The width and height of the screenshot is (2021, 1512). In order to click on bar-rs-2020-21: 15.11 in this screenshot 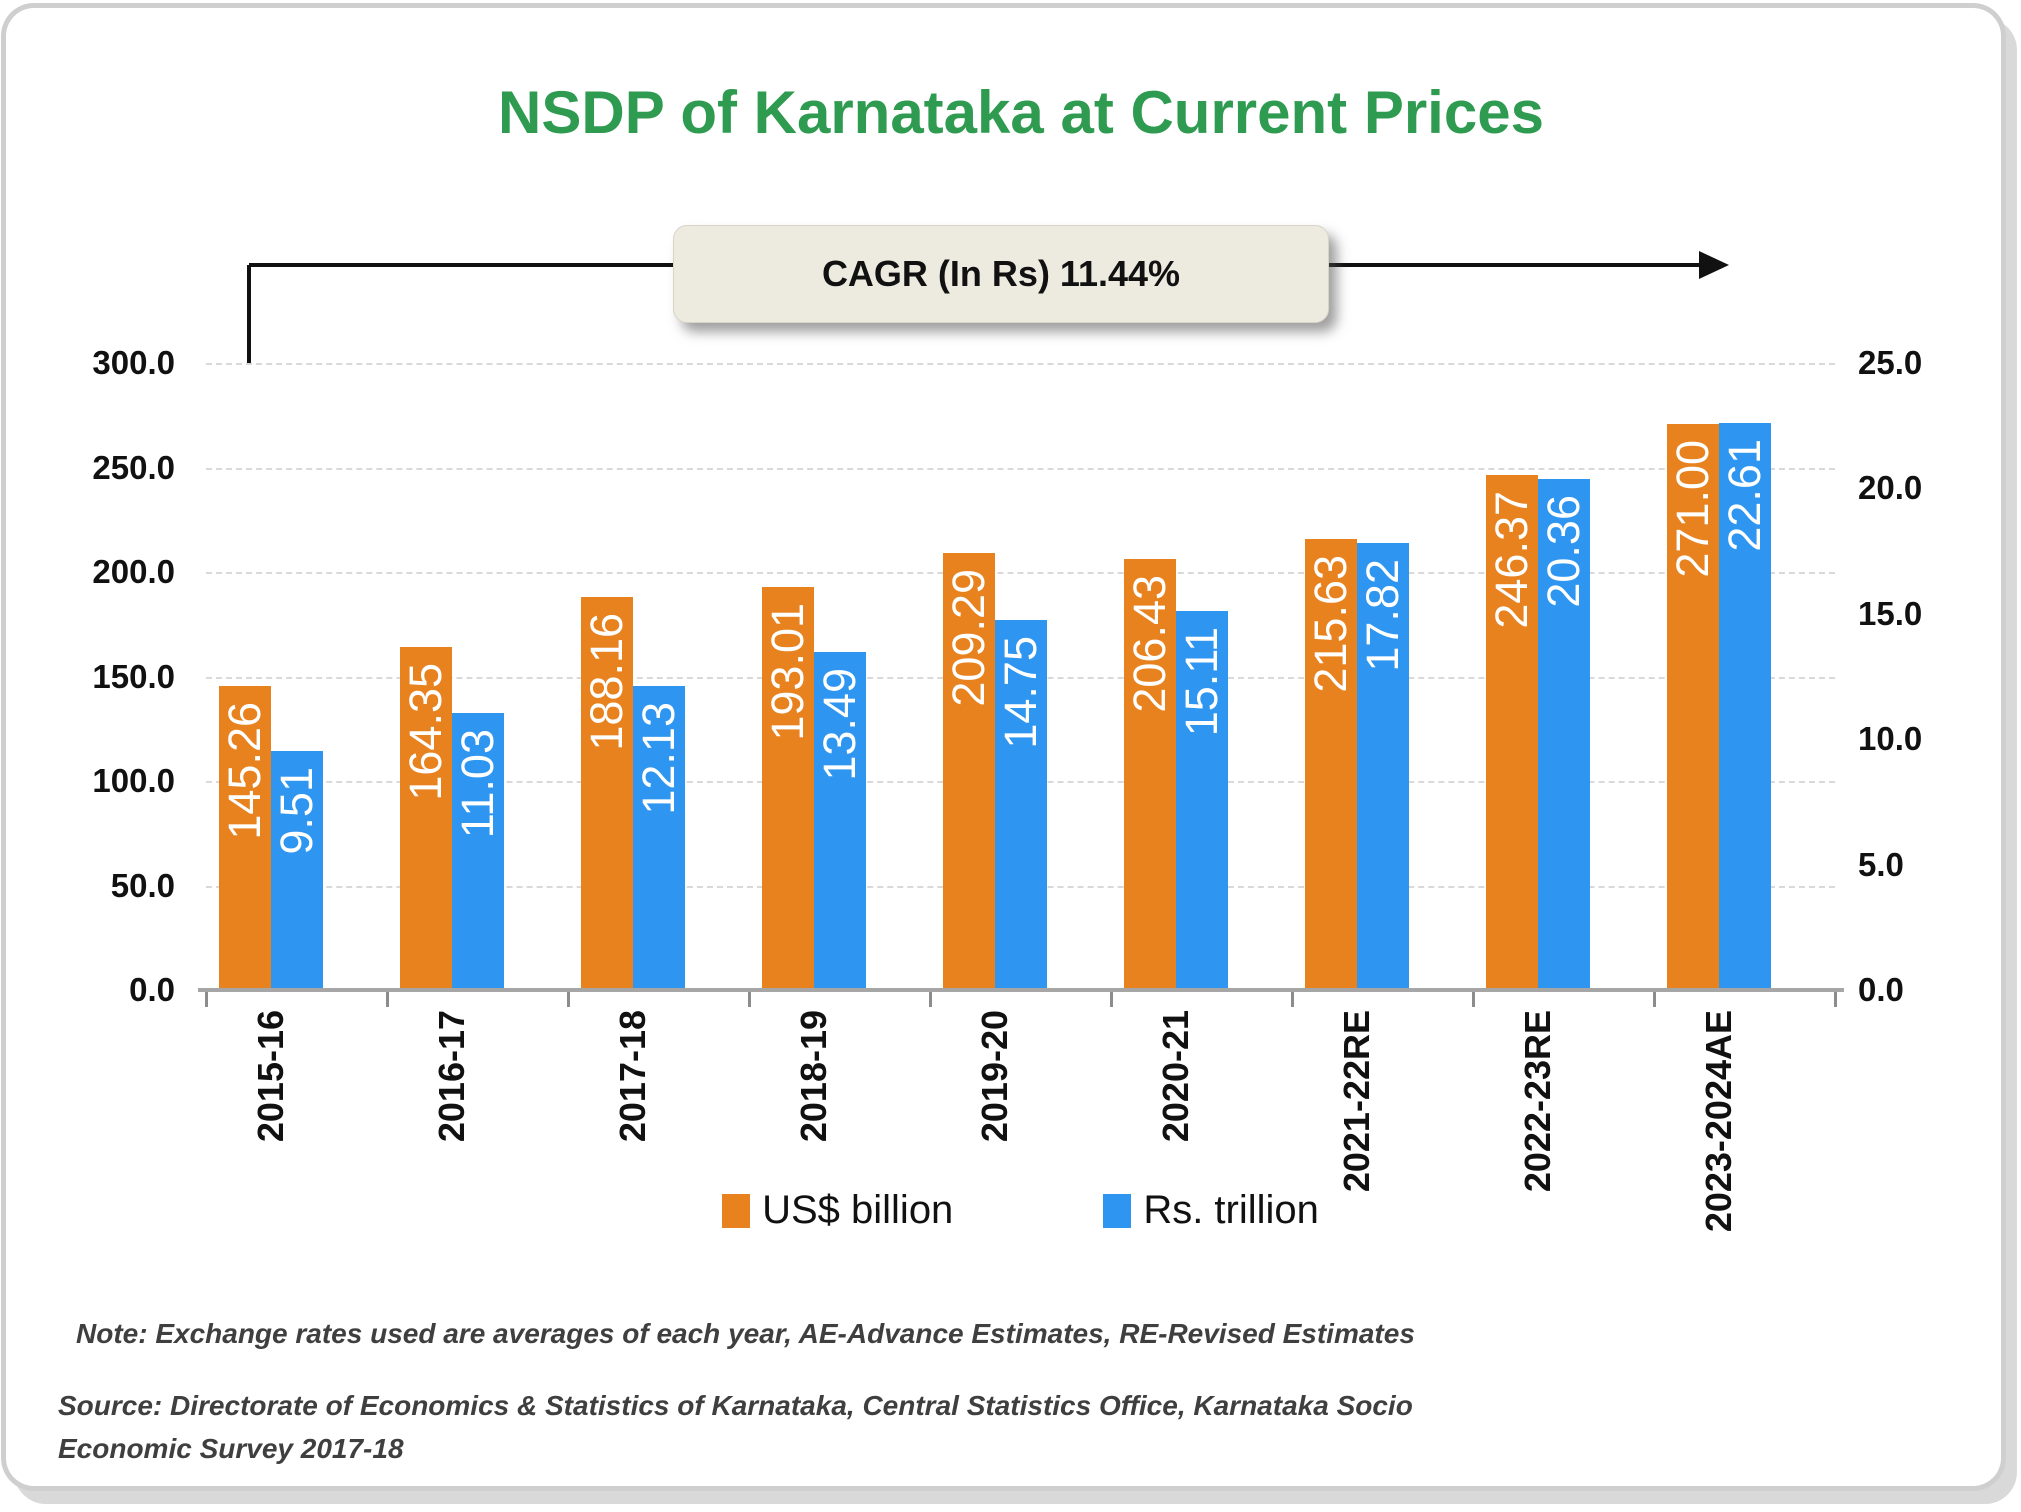, I will do `click(1202, 800)`.